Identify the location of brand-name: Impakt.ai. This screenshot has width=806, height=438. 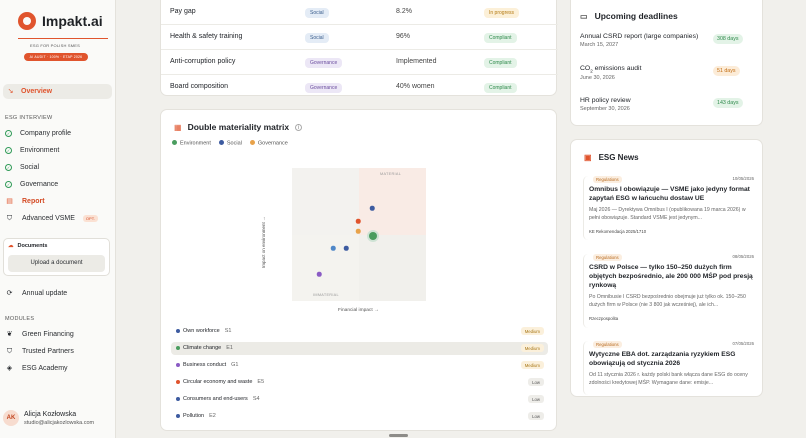
(72, 21).